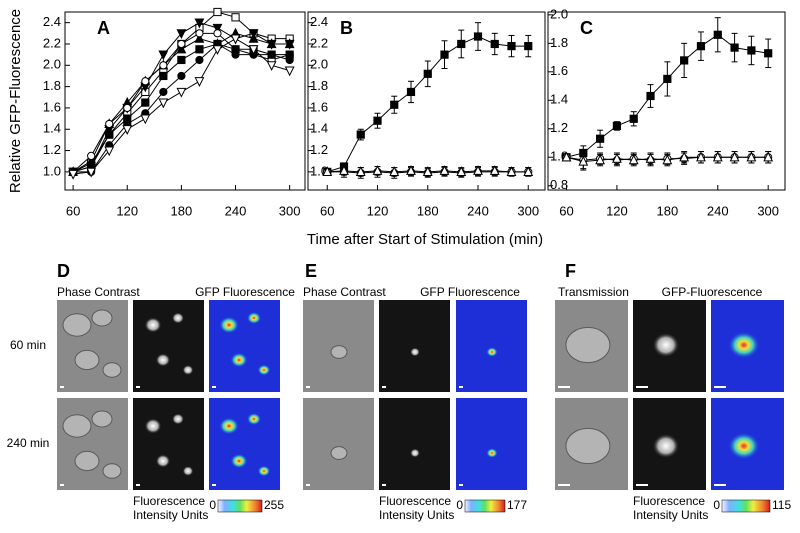 The height and width of the screenshot is (533, 800). Describe the element at coordinates (52, 21) in the screenshot. I see `y-tick-label: 2.4` at that location.